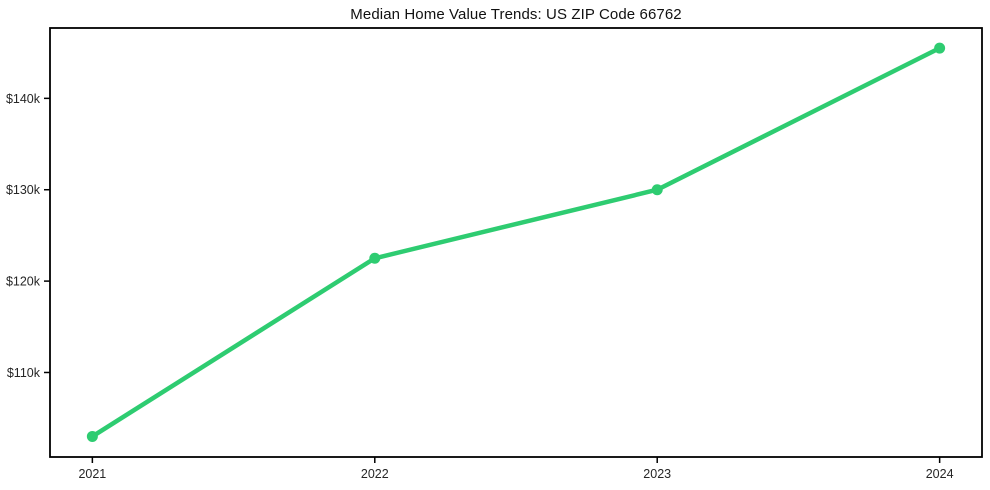 The height and width of the screenshot is (490, 990). Describe the element at coordinates (940, 48) in the screenshot. I see `data-point-2024` at that location.